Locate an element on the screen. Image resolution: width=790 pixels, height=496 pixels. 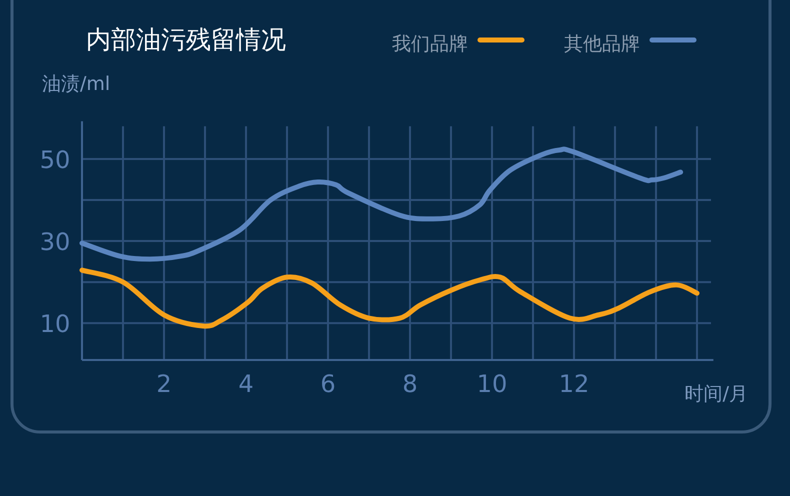
x-tick-label: 2 is located at coordinates (164, 384).